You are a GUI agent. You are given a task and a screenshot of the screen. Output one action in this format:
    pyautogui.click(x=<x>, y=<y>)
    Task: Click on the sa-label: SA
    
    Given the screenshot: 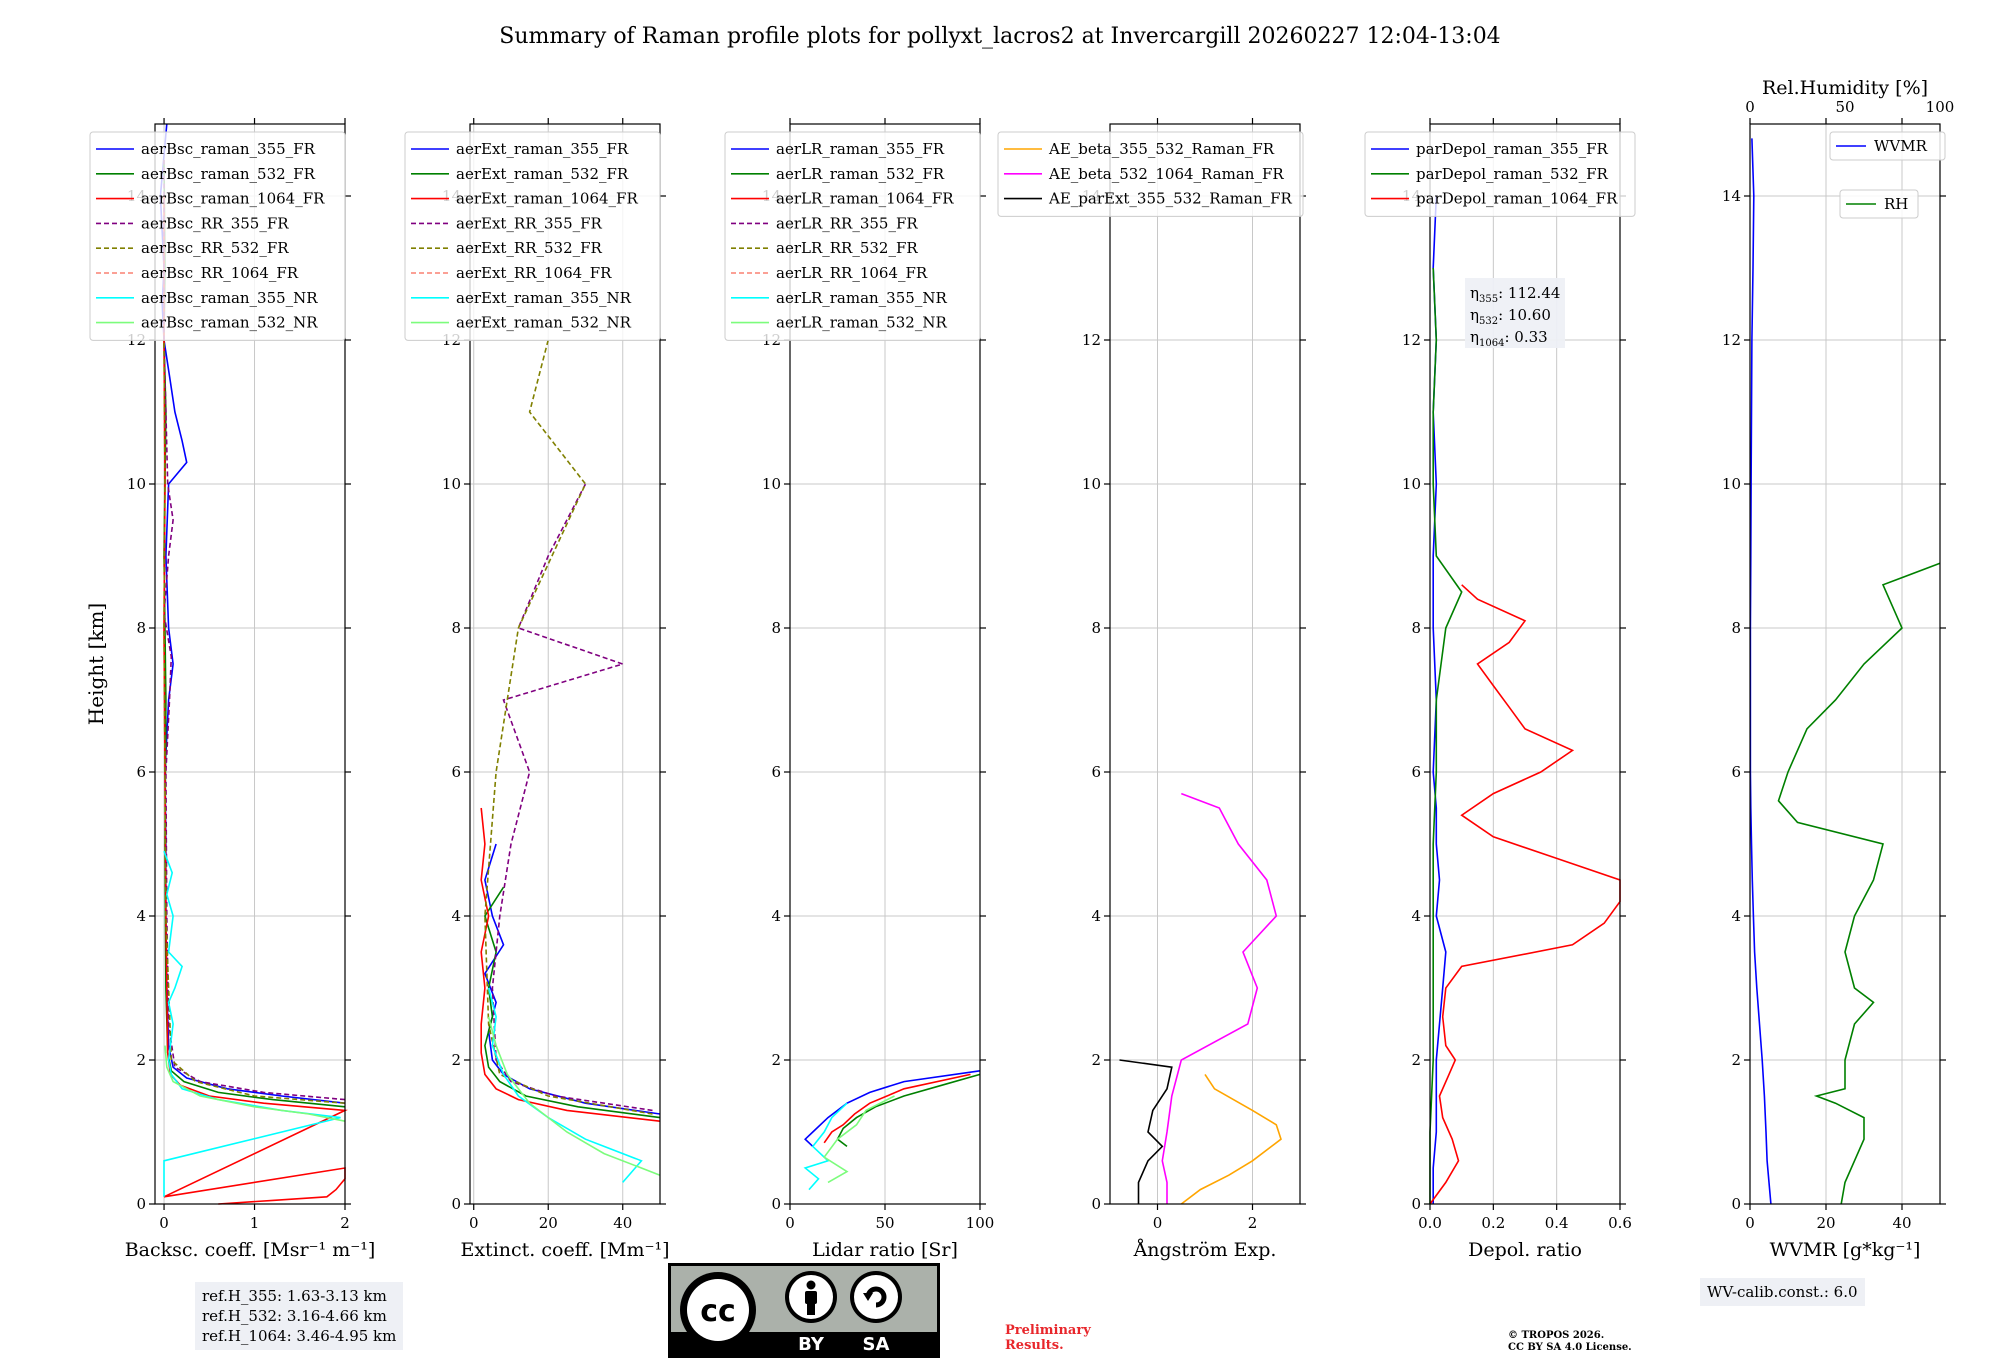 What is the action you would take?
    pyautogui.click(x=876, y=1344)
    